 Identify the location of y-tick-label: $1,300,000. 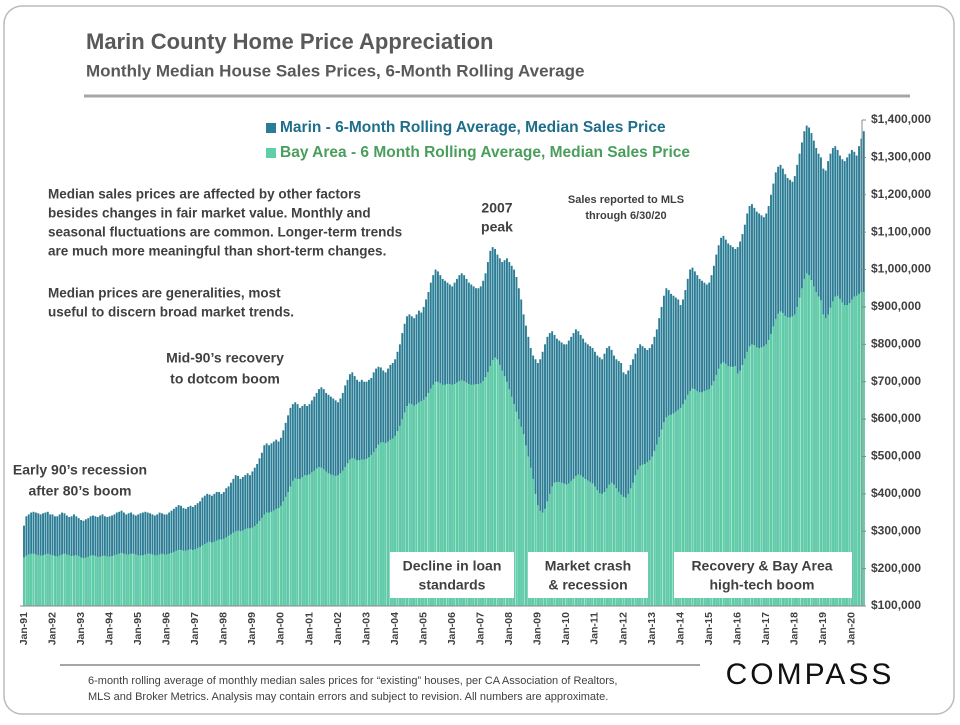
(901, 157).